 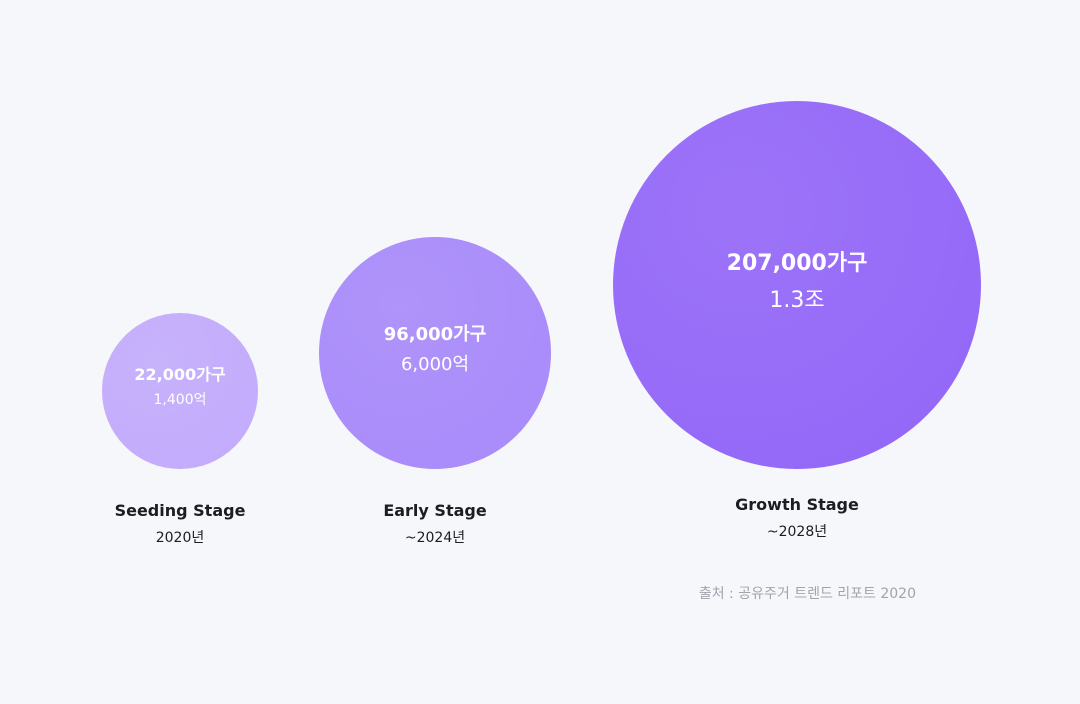 What do you see at coordinates (180, 391) in the screenshot?
I see `bubble-seeding-stage` at bounding box center [180, 391].